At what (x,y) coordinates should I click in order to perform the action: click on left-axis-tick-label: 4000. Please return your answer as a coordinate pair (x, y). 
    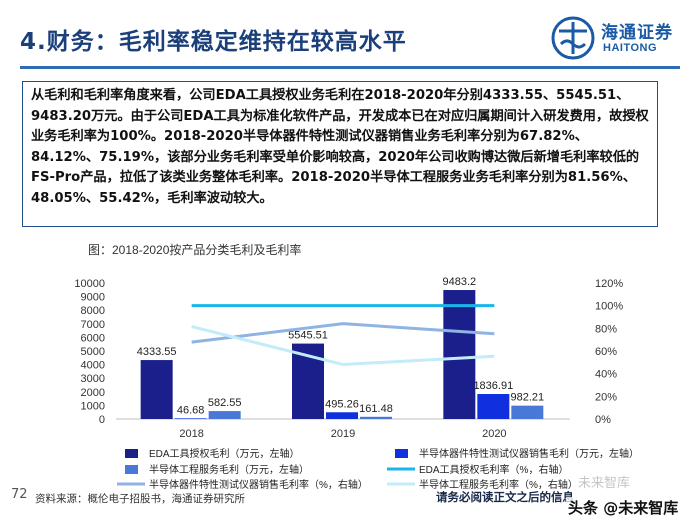
    Looking at the image, I should click on (93, 366).